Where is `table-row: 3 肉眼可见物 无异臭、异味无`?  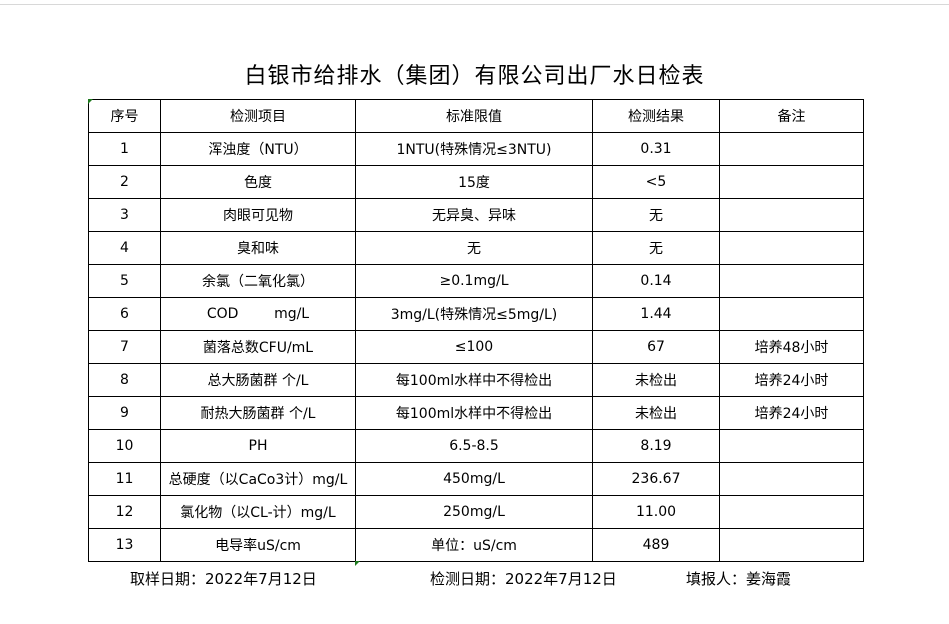
table-row: 3 肉眼可见物 无异臭、异味无 is located at coordinates (476, 215).